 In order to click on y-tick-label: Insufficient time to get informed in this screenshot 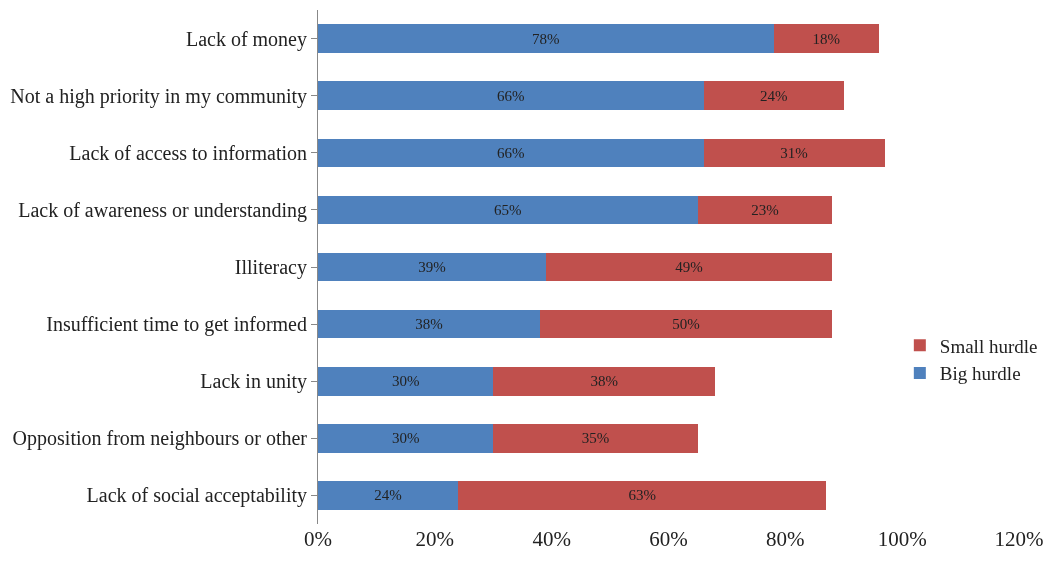, I will do `click(176, 325)`.